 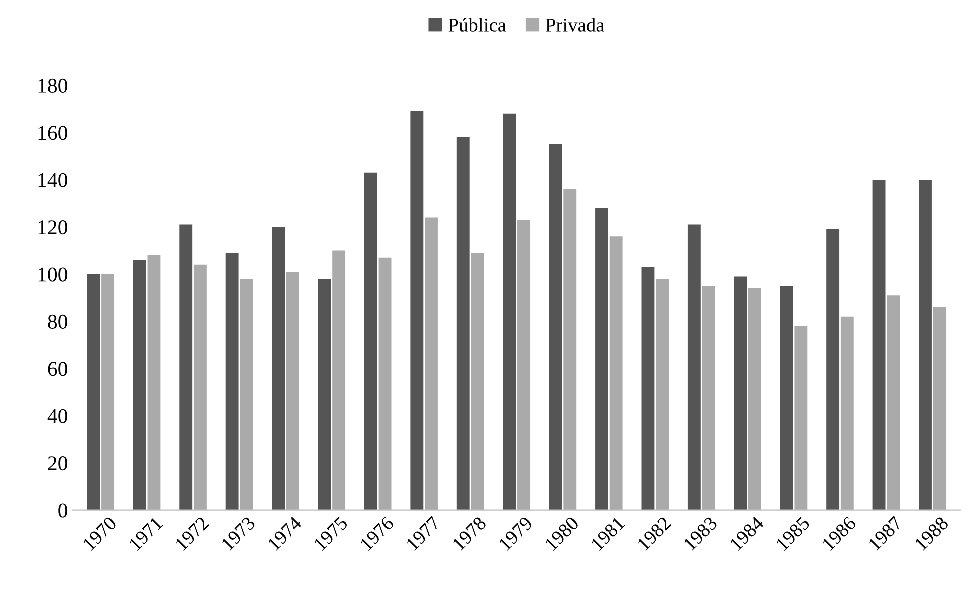 What do you see at coordinates (53, 227) in the screenshot?
I see `y-tick-label: 120` at bounding box center [53, 227].